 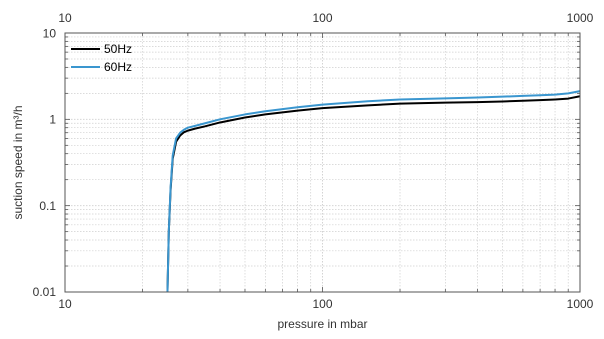 I want to click on legend-label-60hz: 60Hz, so click(x=118, y=67).